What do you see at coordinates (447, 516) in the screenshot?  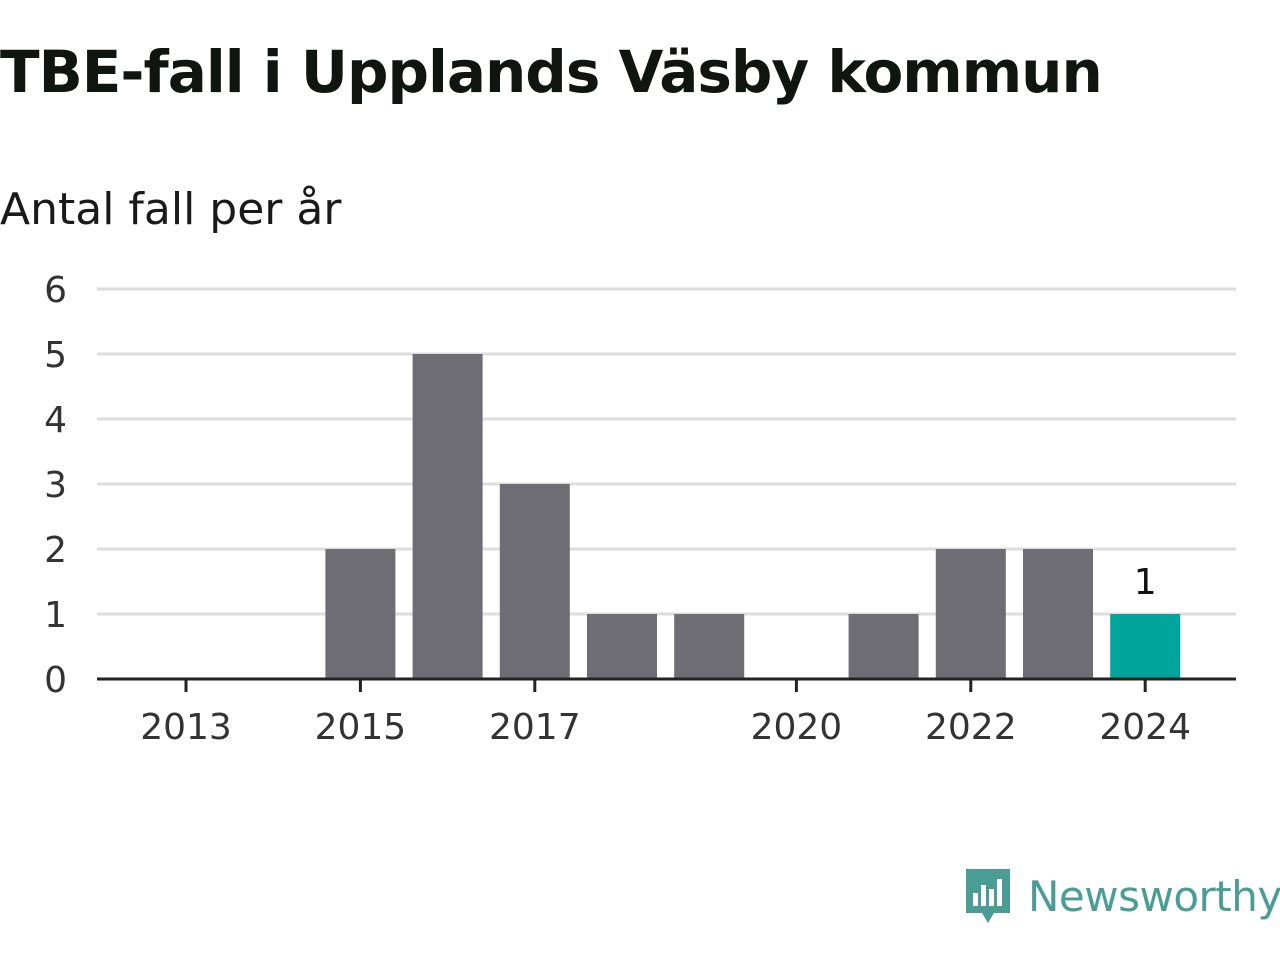 I see `bar-2016` at bounding box center [447, 516].